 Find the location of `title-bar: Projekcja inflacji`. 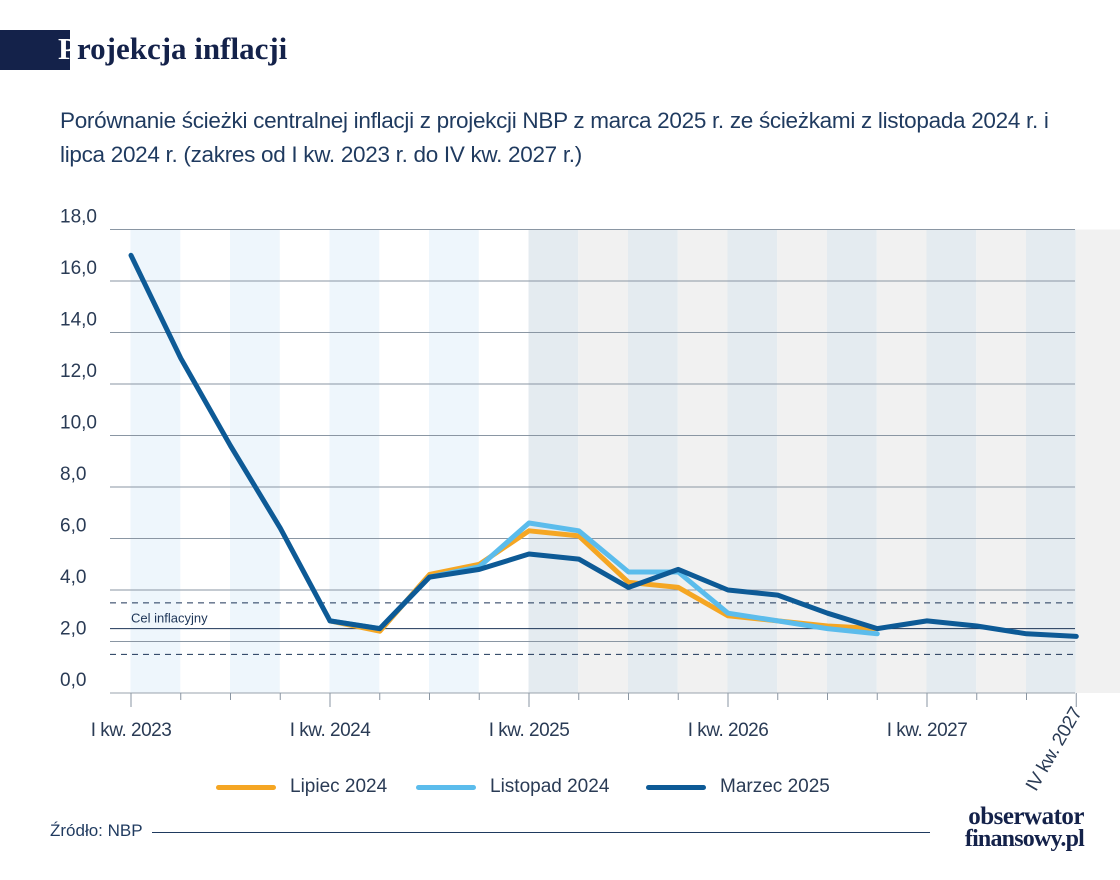

title-bar: Projekcja inflacji is located at coordinates (560, 50).